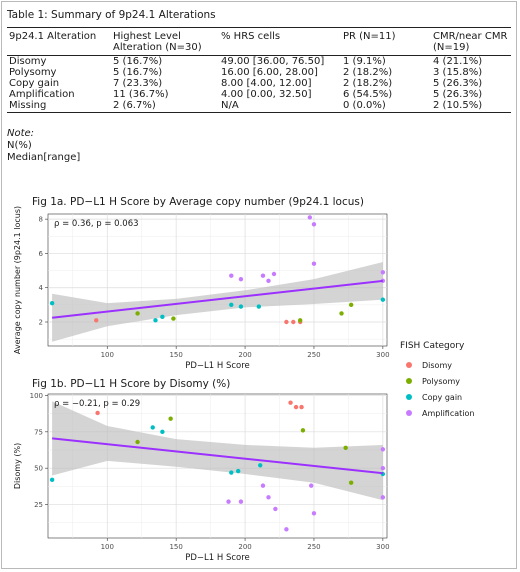 The height and width of the screenshot is (572, 520). What do you see at coordinates (43, 146) in the screenshot?
I see `table-notes: Note: N(%) Median[range]` at bounding box center [43, 146].